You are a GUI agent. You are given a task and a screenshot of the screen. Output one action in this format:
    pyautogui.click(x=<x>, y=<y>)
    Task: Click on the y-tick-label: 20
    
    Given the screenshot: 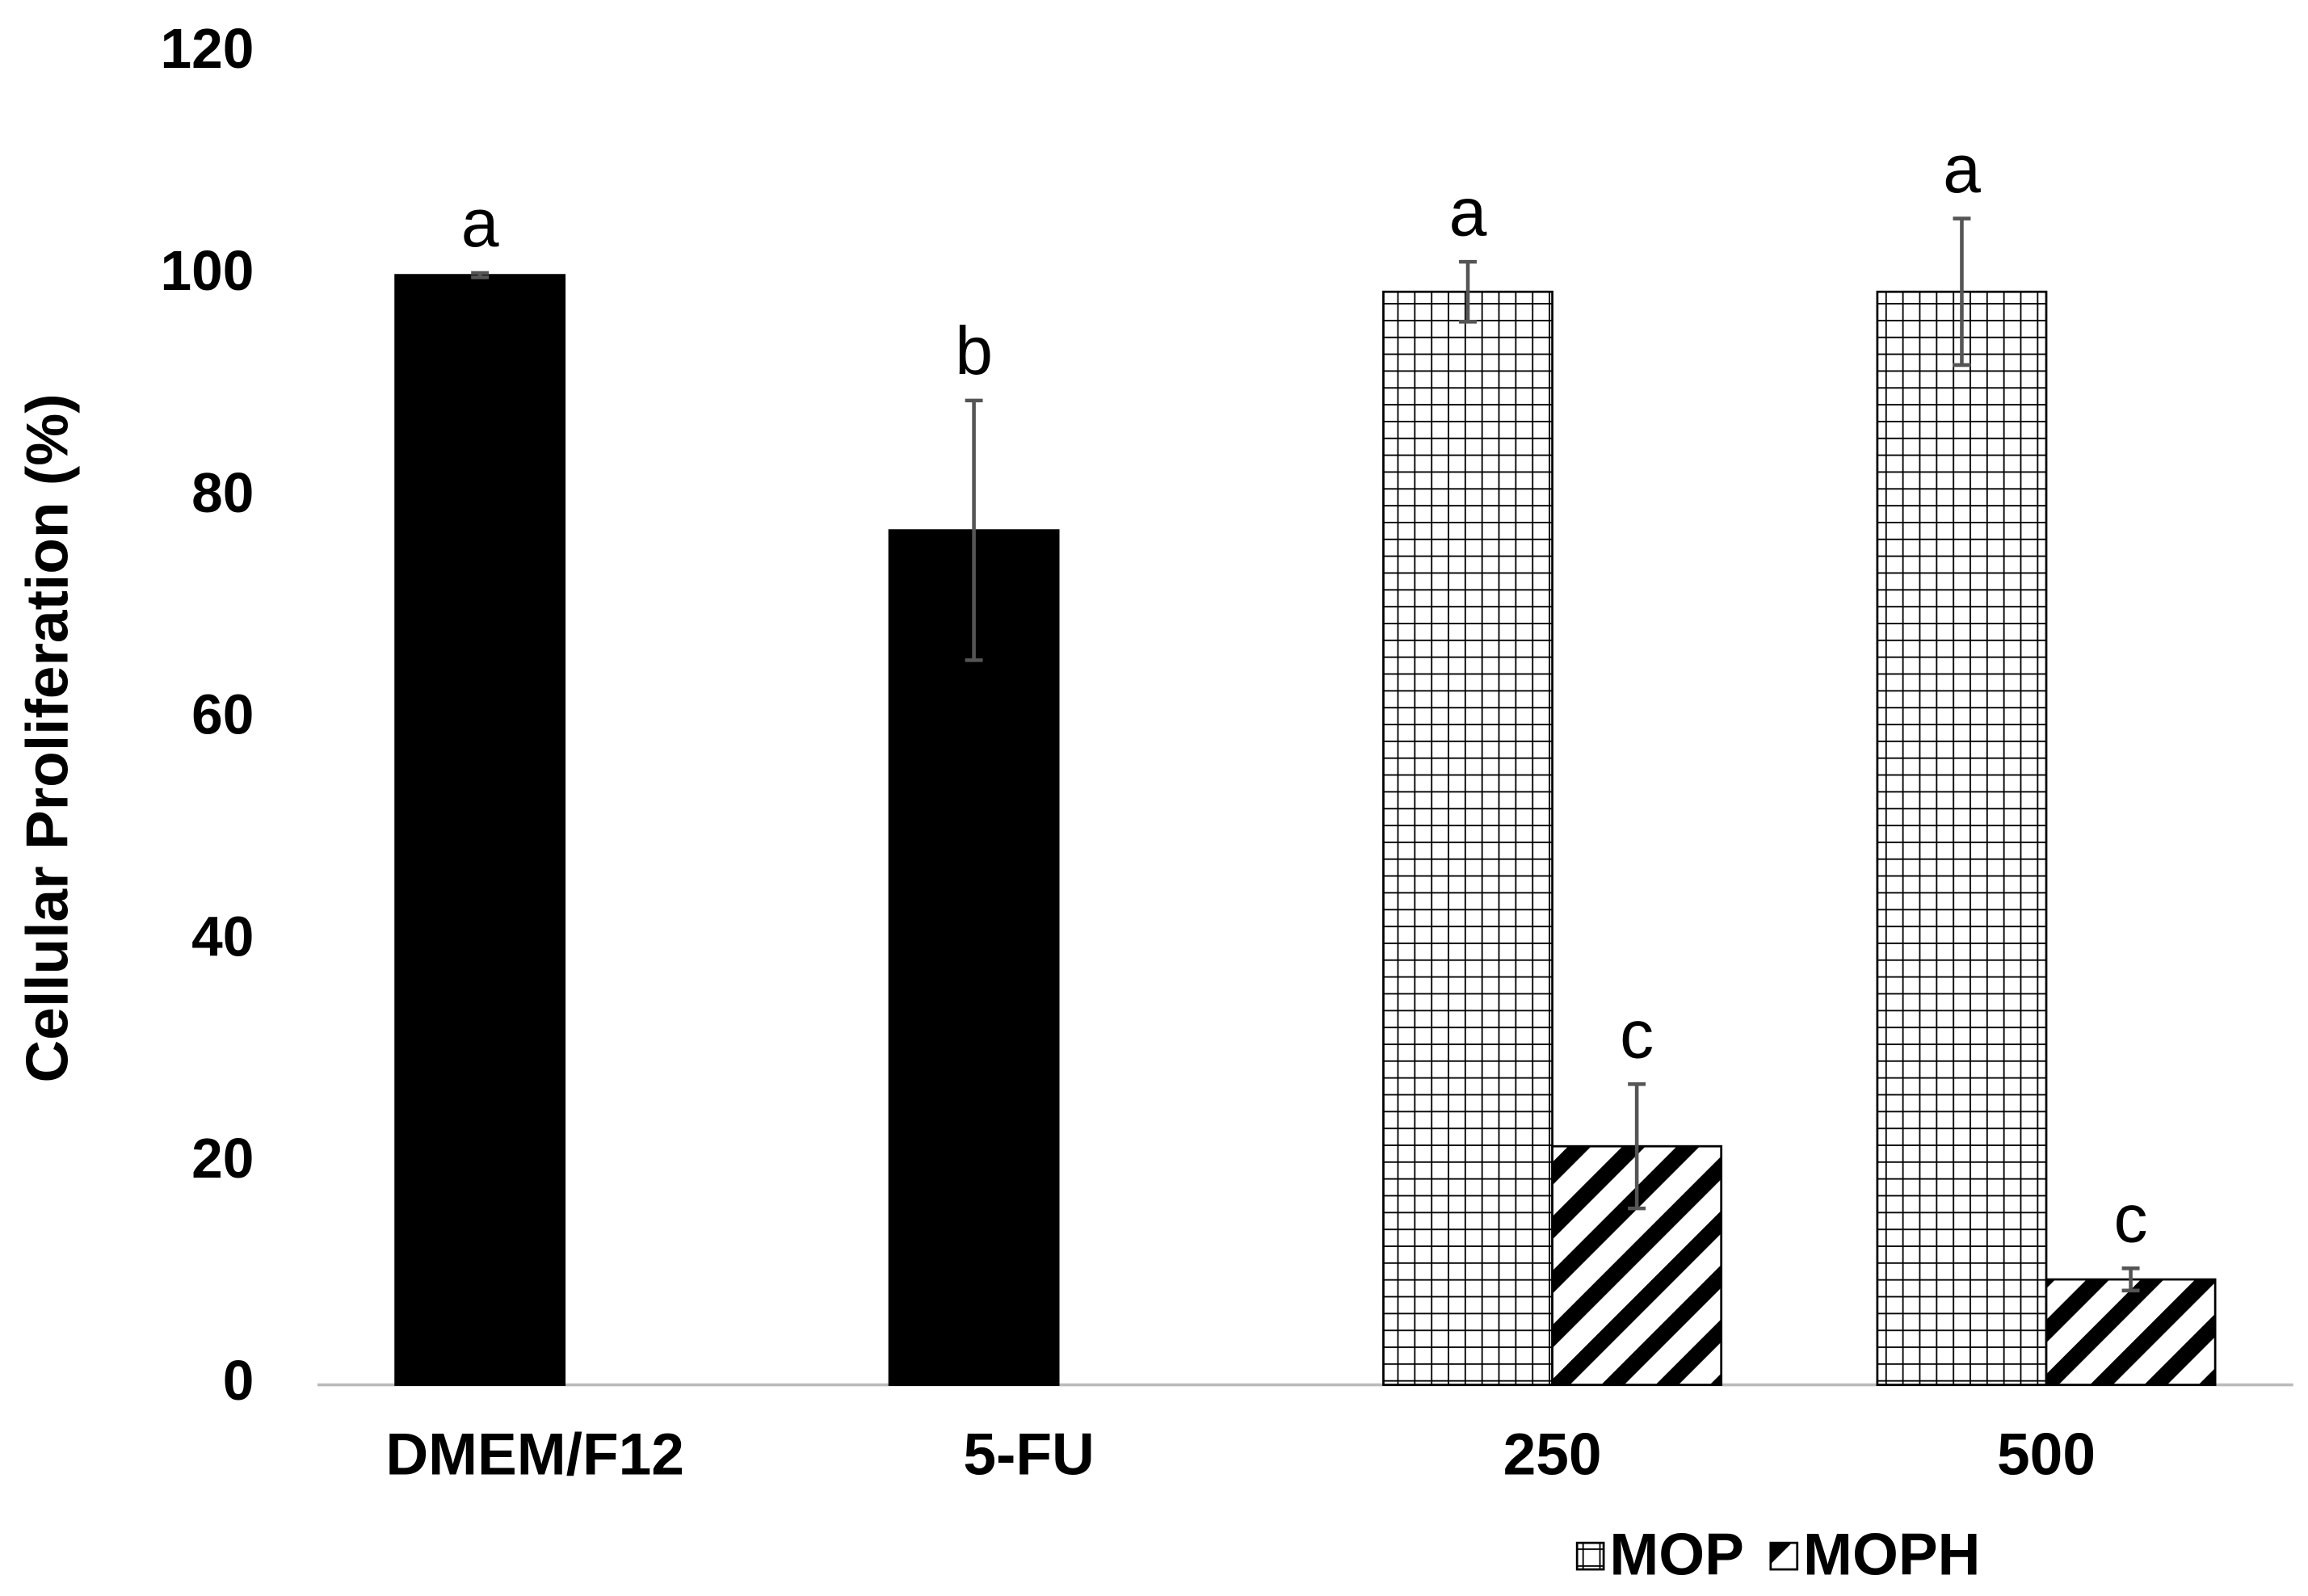 What is the action you would take?
    pyautogui.click(x=223, y=1159)
    